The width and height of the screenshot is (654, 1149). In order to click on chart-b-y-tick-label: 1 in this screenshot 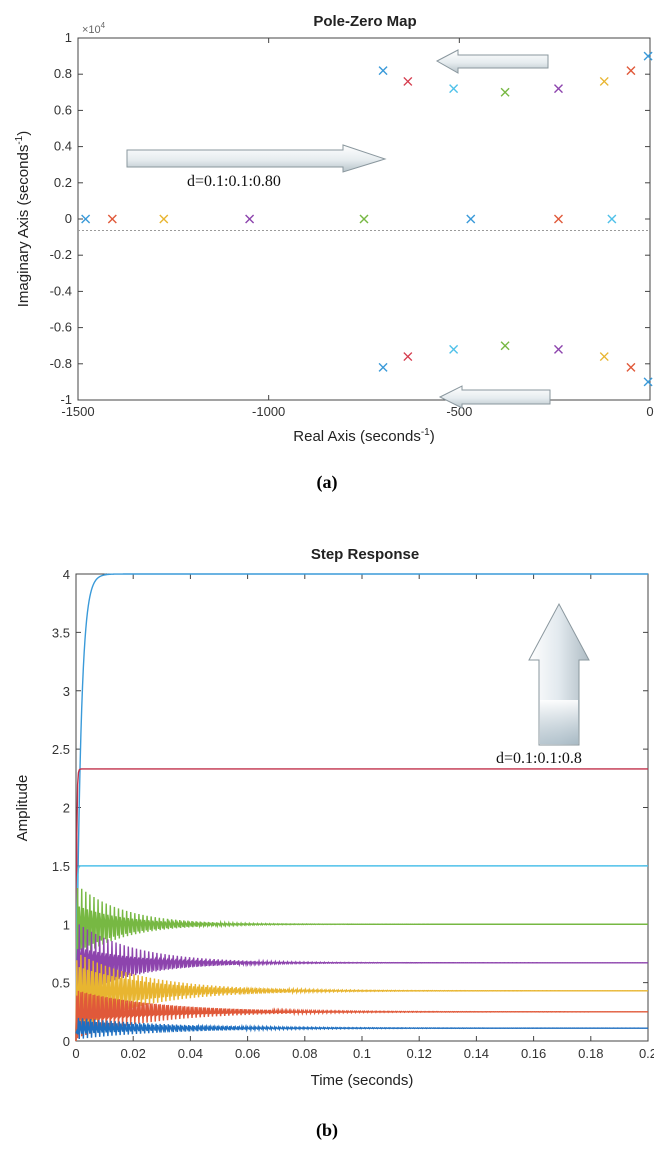, I will do `click(66, 924)`.